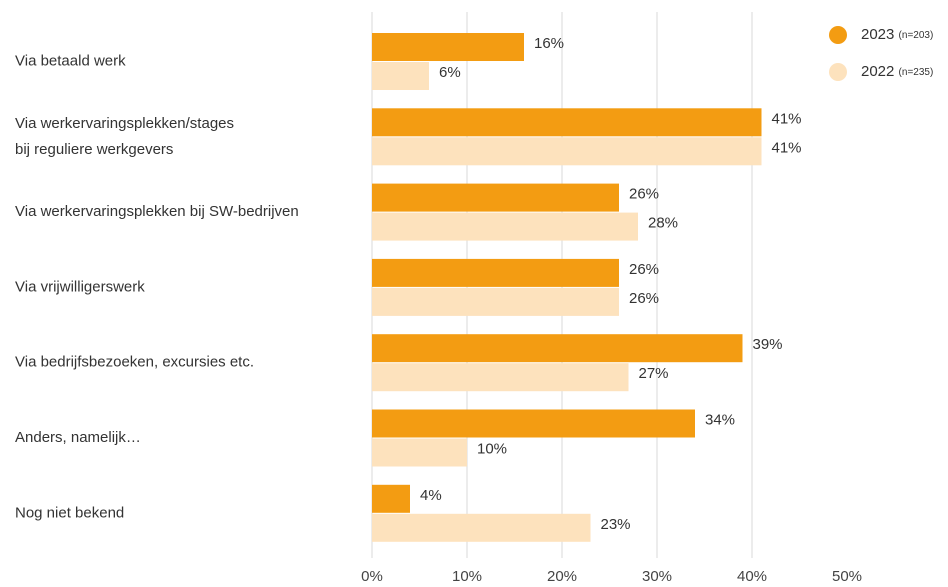 The width and height of the screenshot is (948, 587). Describe the element at coordinates (847, 576) in the screenshot. I see `x-tick-label: 50%` at that location.